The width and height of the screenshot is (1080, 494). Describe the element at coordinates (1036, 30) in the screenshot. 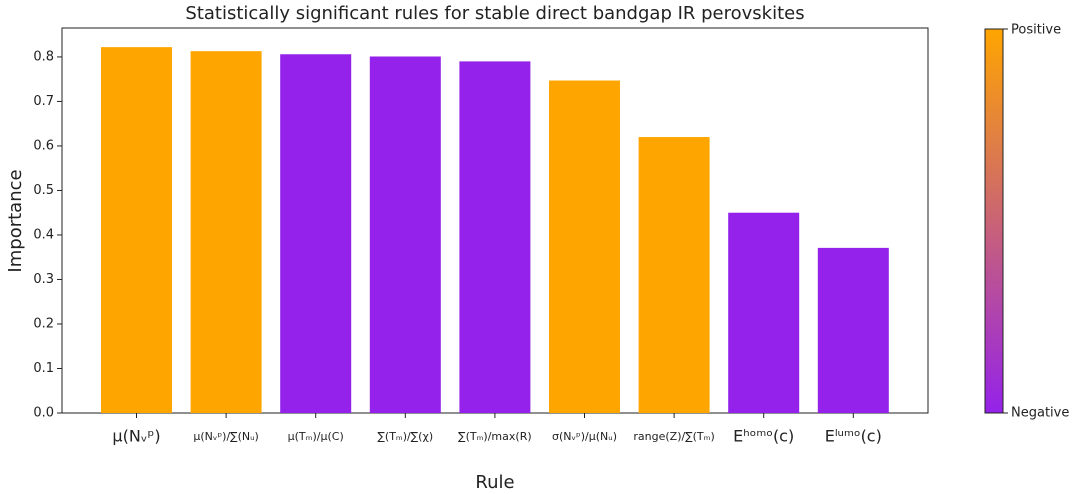

I see `colorbar-label: Positive` at that location.